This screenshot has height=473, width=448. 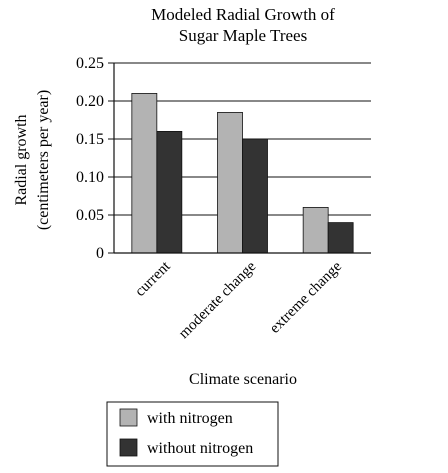 I want to click on bar-current-with-nitrogen, so click(x=144, y=173).